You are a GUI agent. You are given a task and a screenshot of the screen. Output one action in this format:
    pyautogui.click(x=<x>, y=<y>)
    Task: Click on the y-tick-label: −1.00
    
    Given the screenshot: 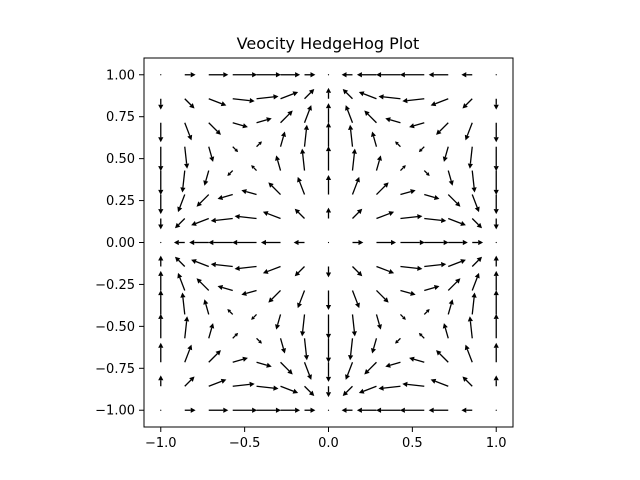 What is the action you would take?
    pyautogui.click(x=115, y=411)
    